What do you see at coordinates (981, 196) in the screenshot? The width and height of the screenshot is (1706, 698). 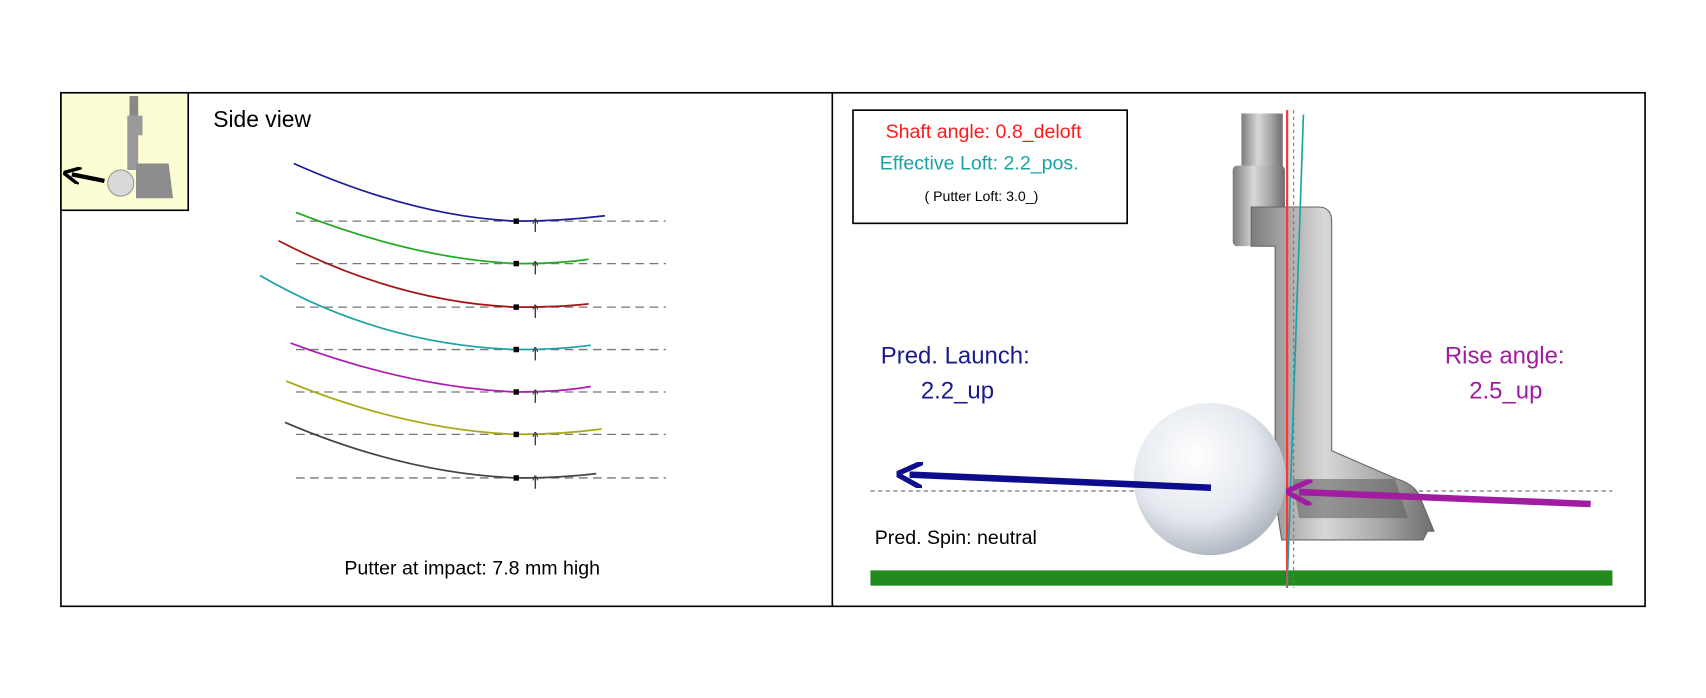 I see `putter-loft: ( Putter Loft: 3.0_)` at bounding box center [981, 196].